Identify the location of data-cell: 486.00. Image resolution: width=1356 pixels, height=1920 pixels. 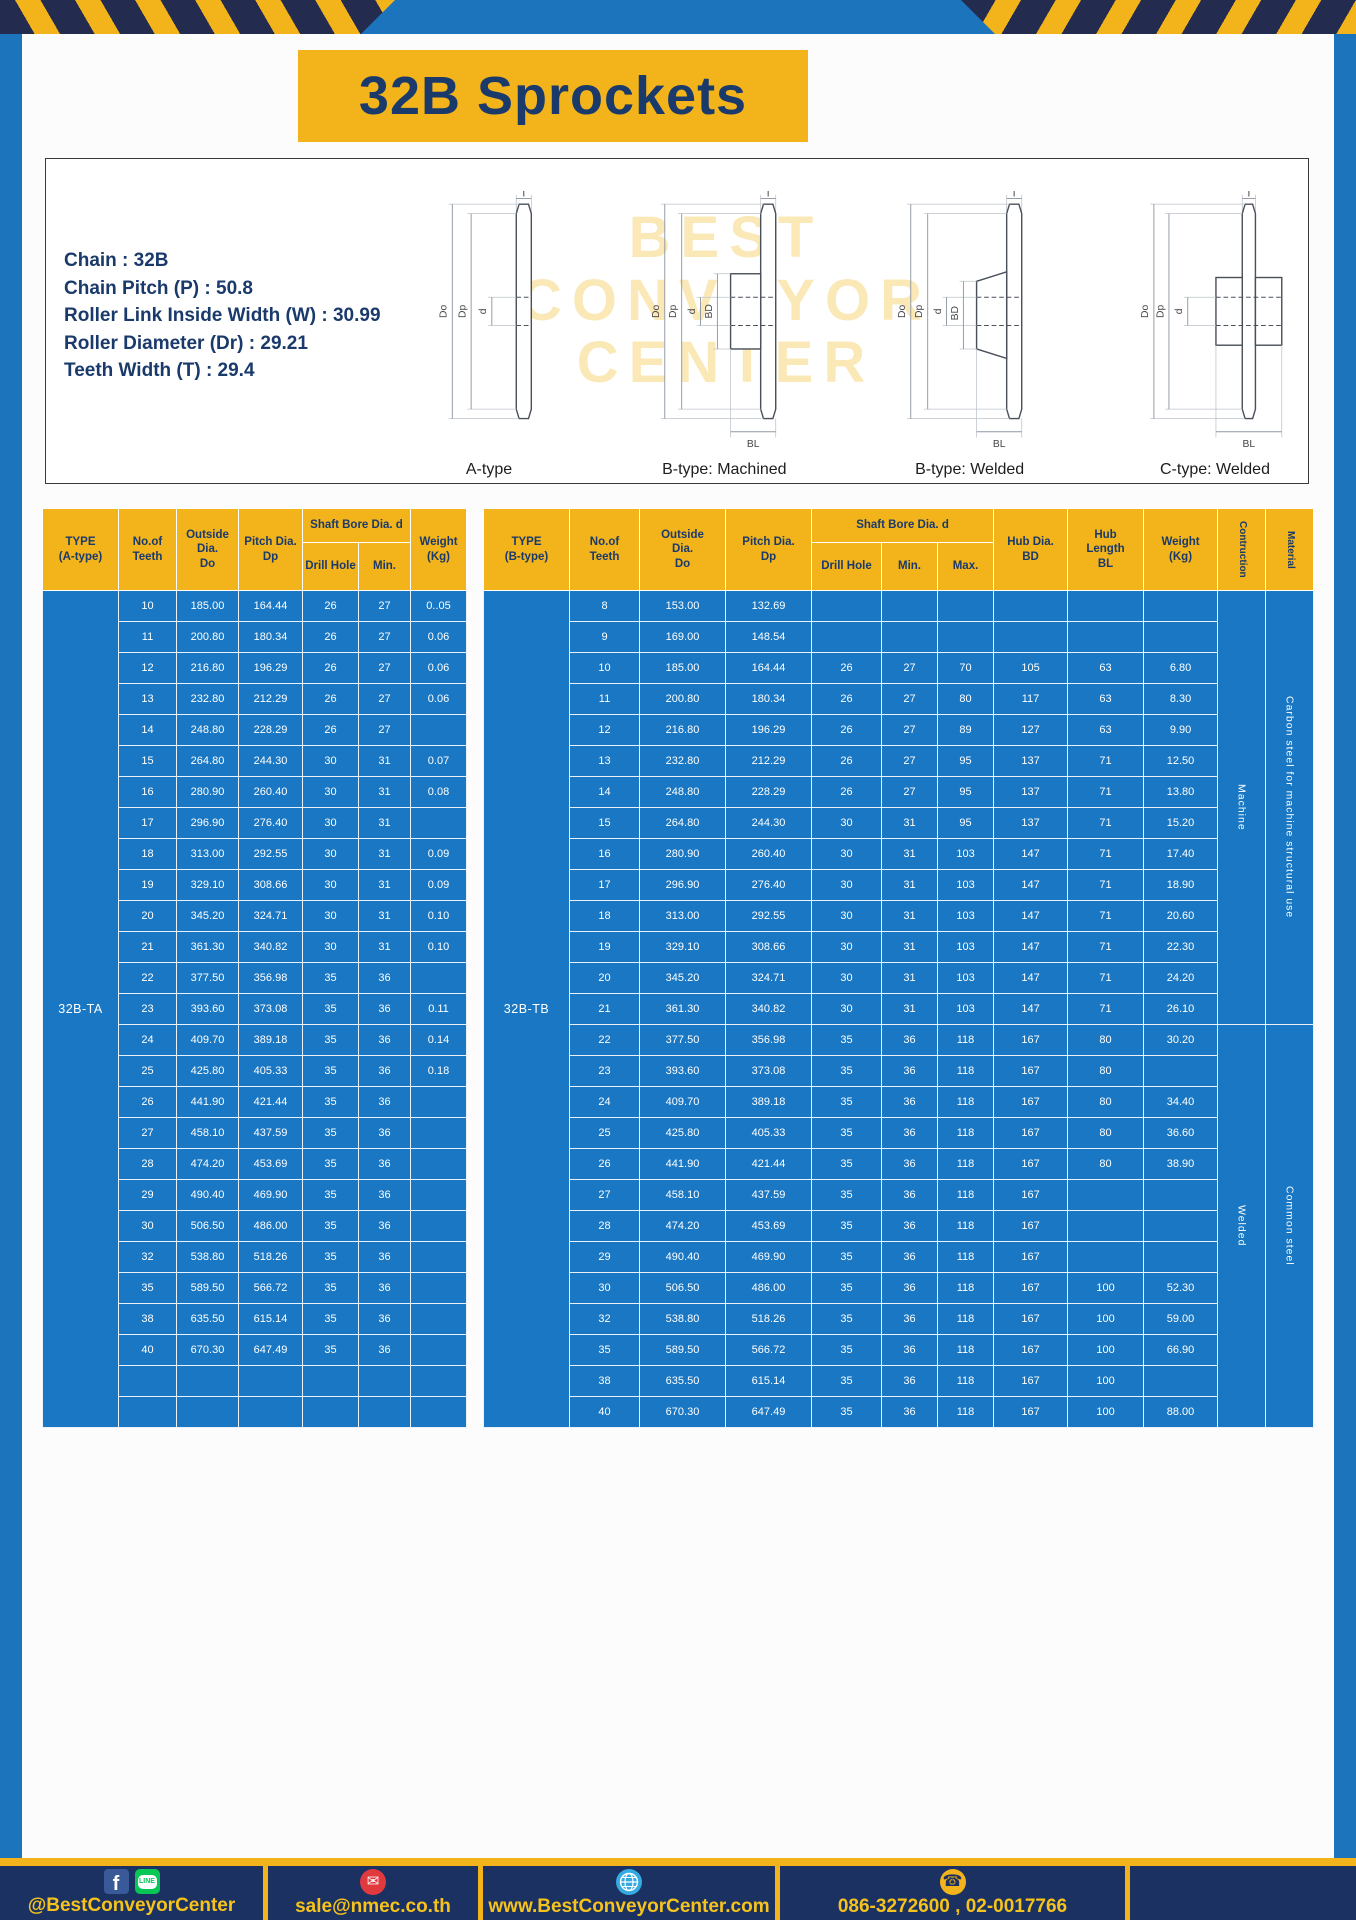
(270, 1226).